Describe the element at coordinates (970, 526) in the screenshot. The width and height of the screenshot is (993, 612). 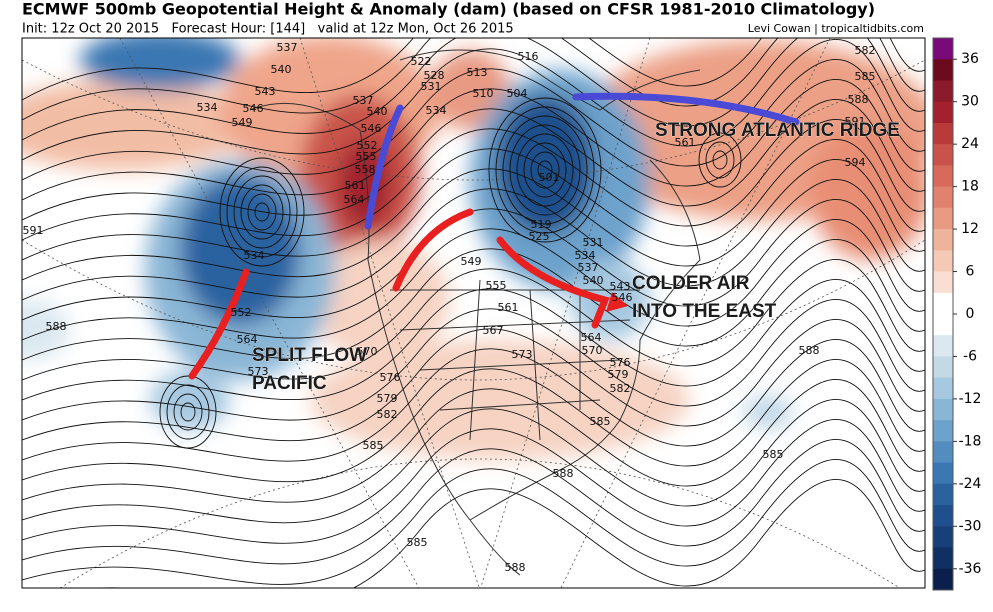
I see `colorbar-label: -30` at that location.